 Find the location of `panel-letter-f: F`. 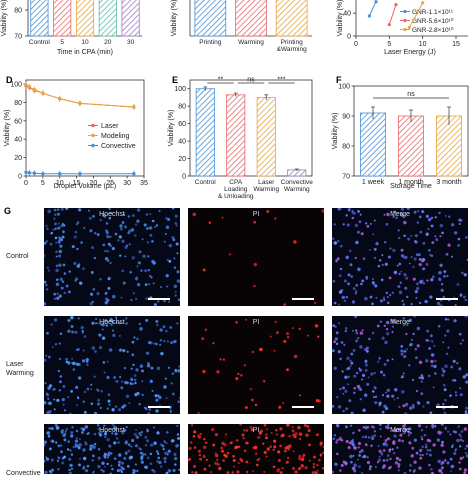

panel-letter-f: F is located at coordinates (339, 80).